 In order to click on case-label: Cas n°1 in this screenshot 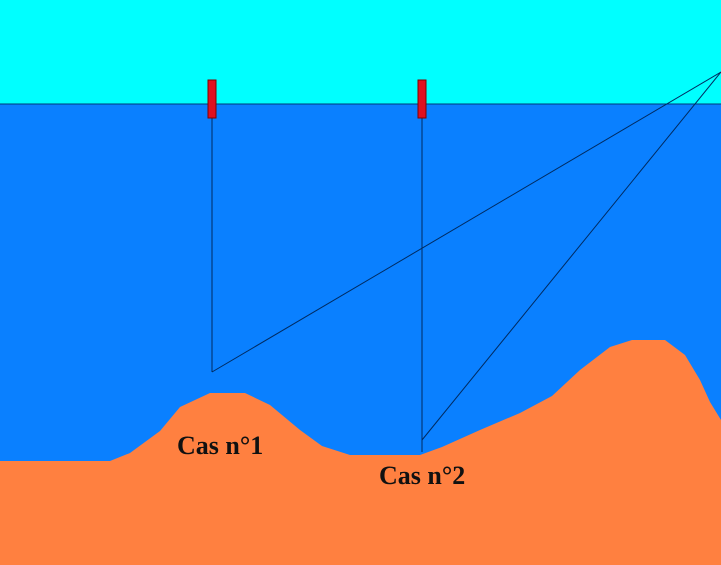, I will do `click(220, 445)`.